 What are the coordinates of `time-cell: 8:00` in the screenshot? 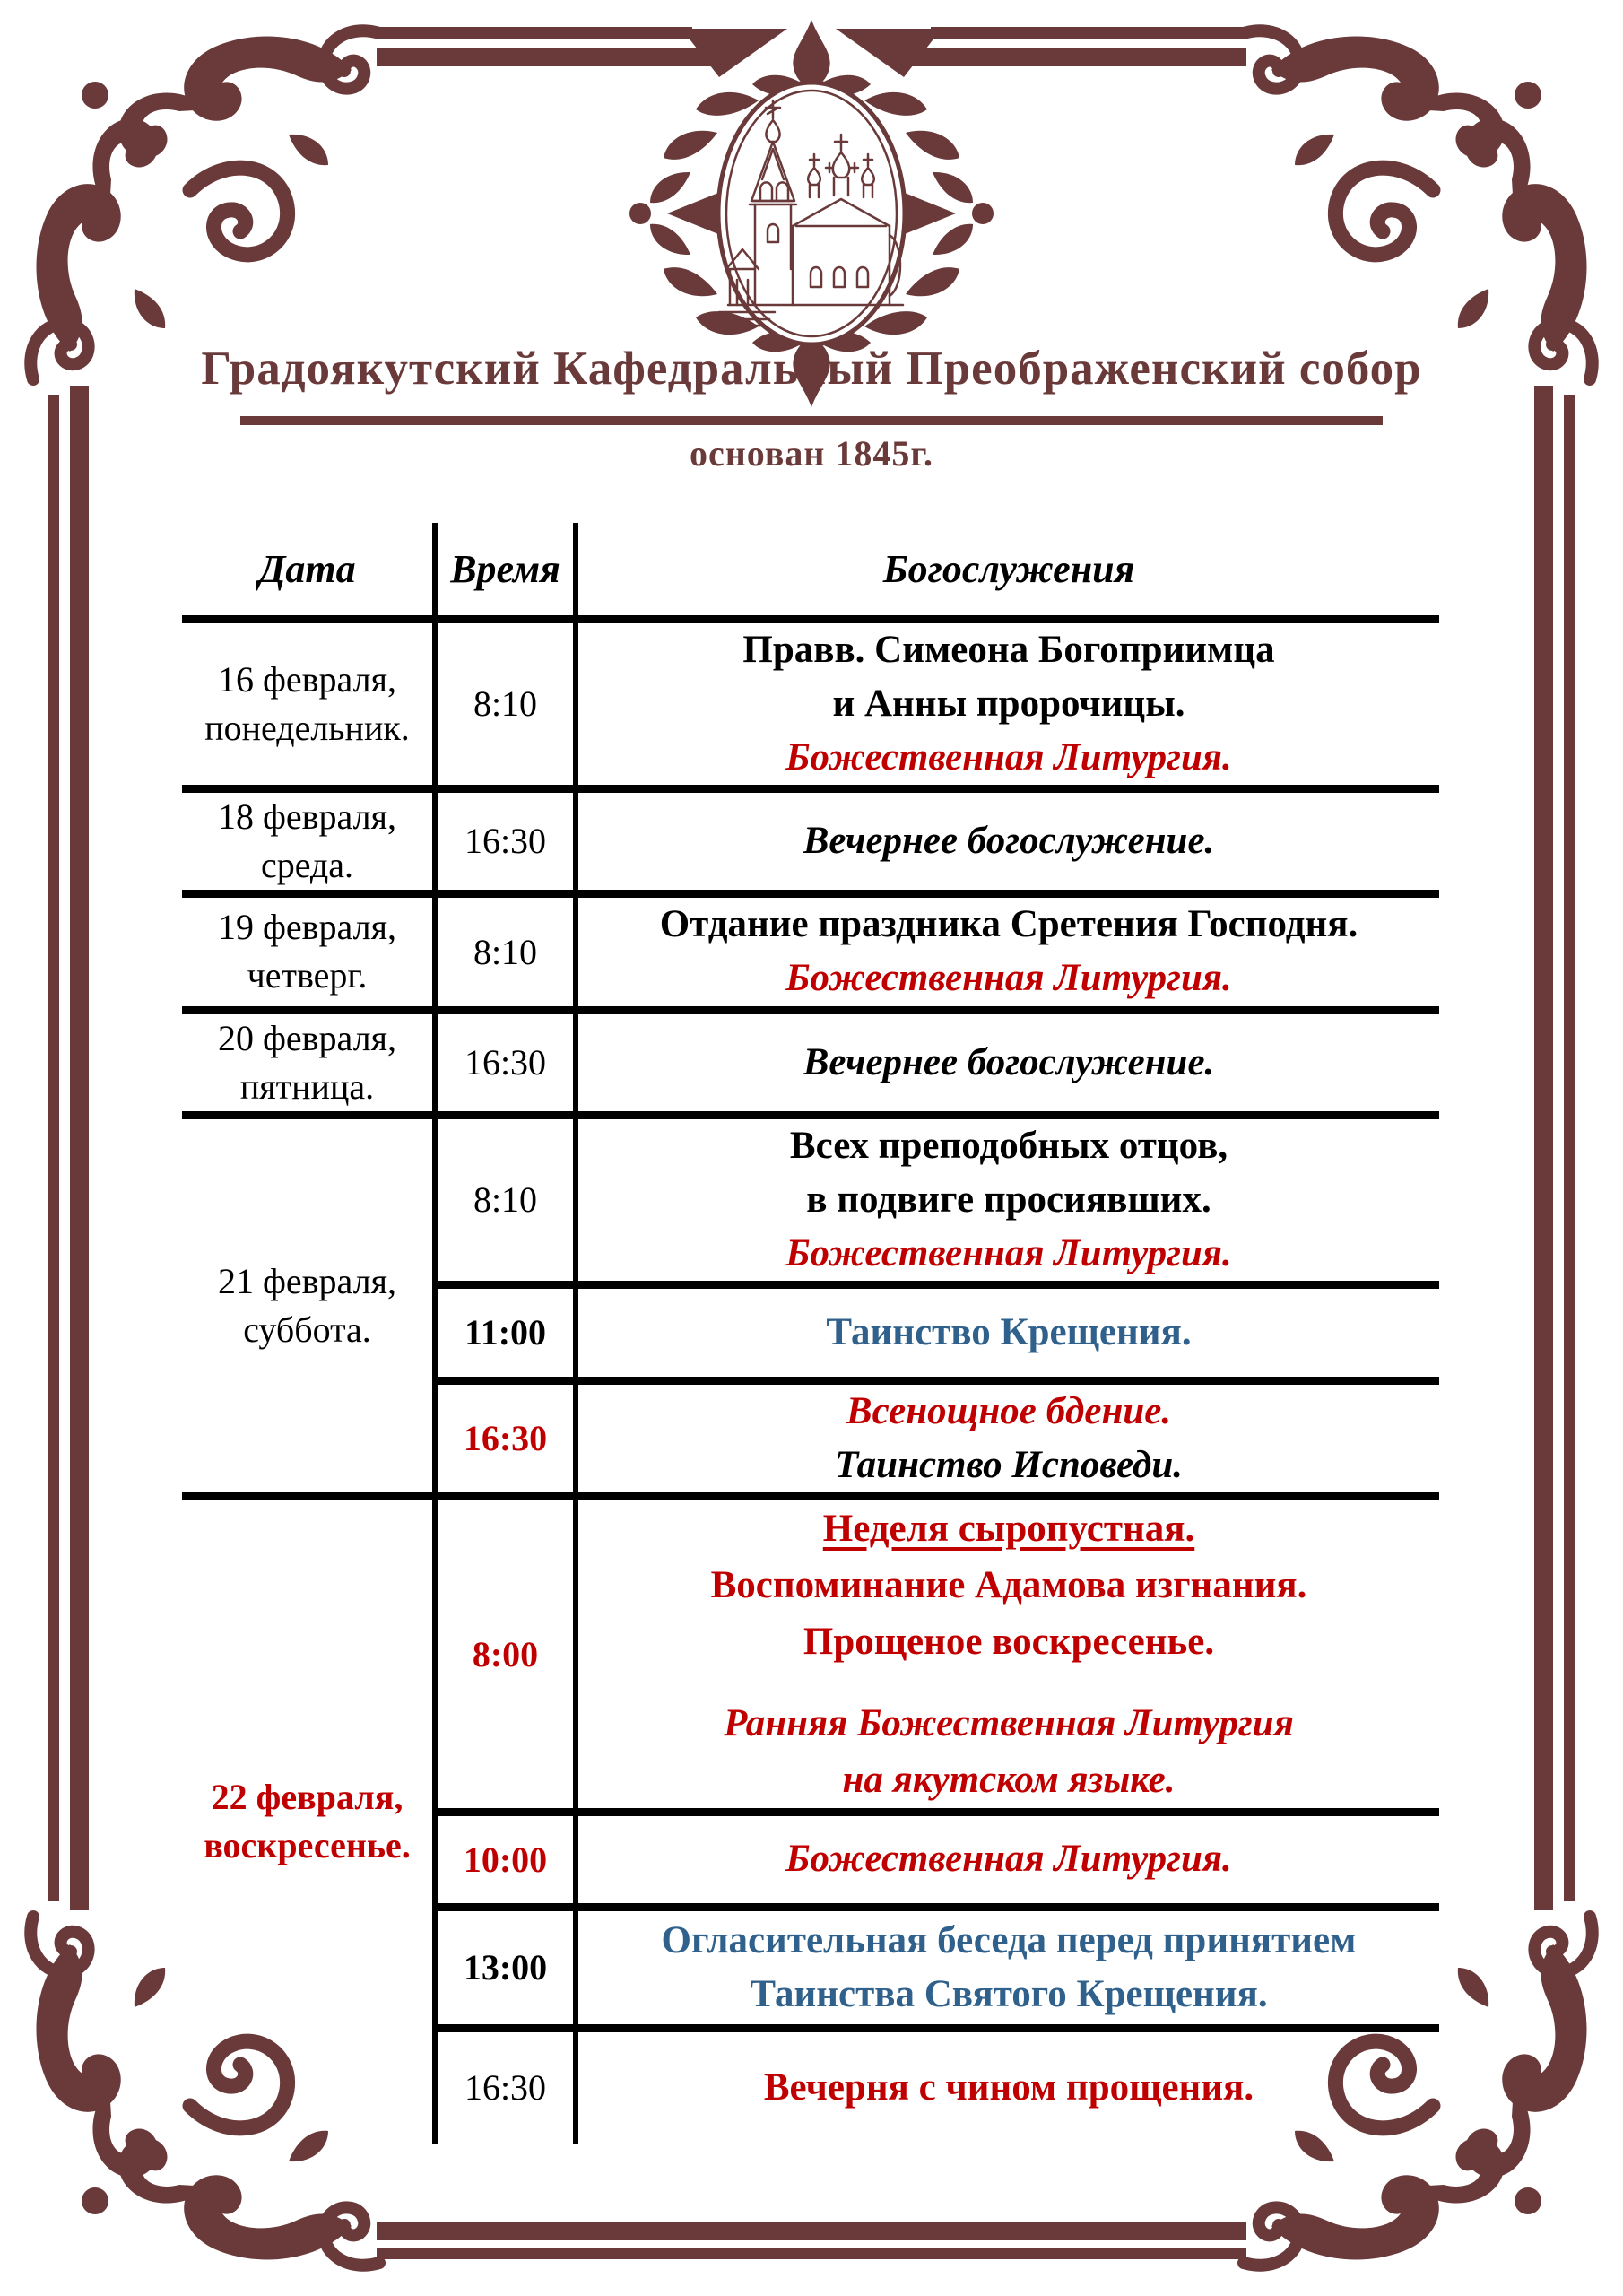 It's located at (504, 1656).